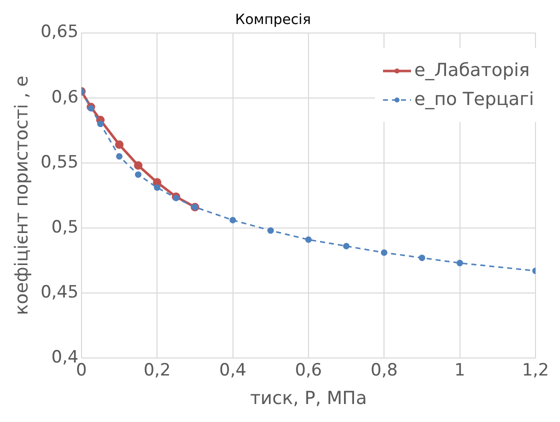  I want to click on x-tick-label: 0,4, so click(232, 370).